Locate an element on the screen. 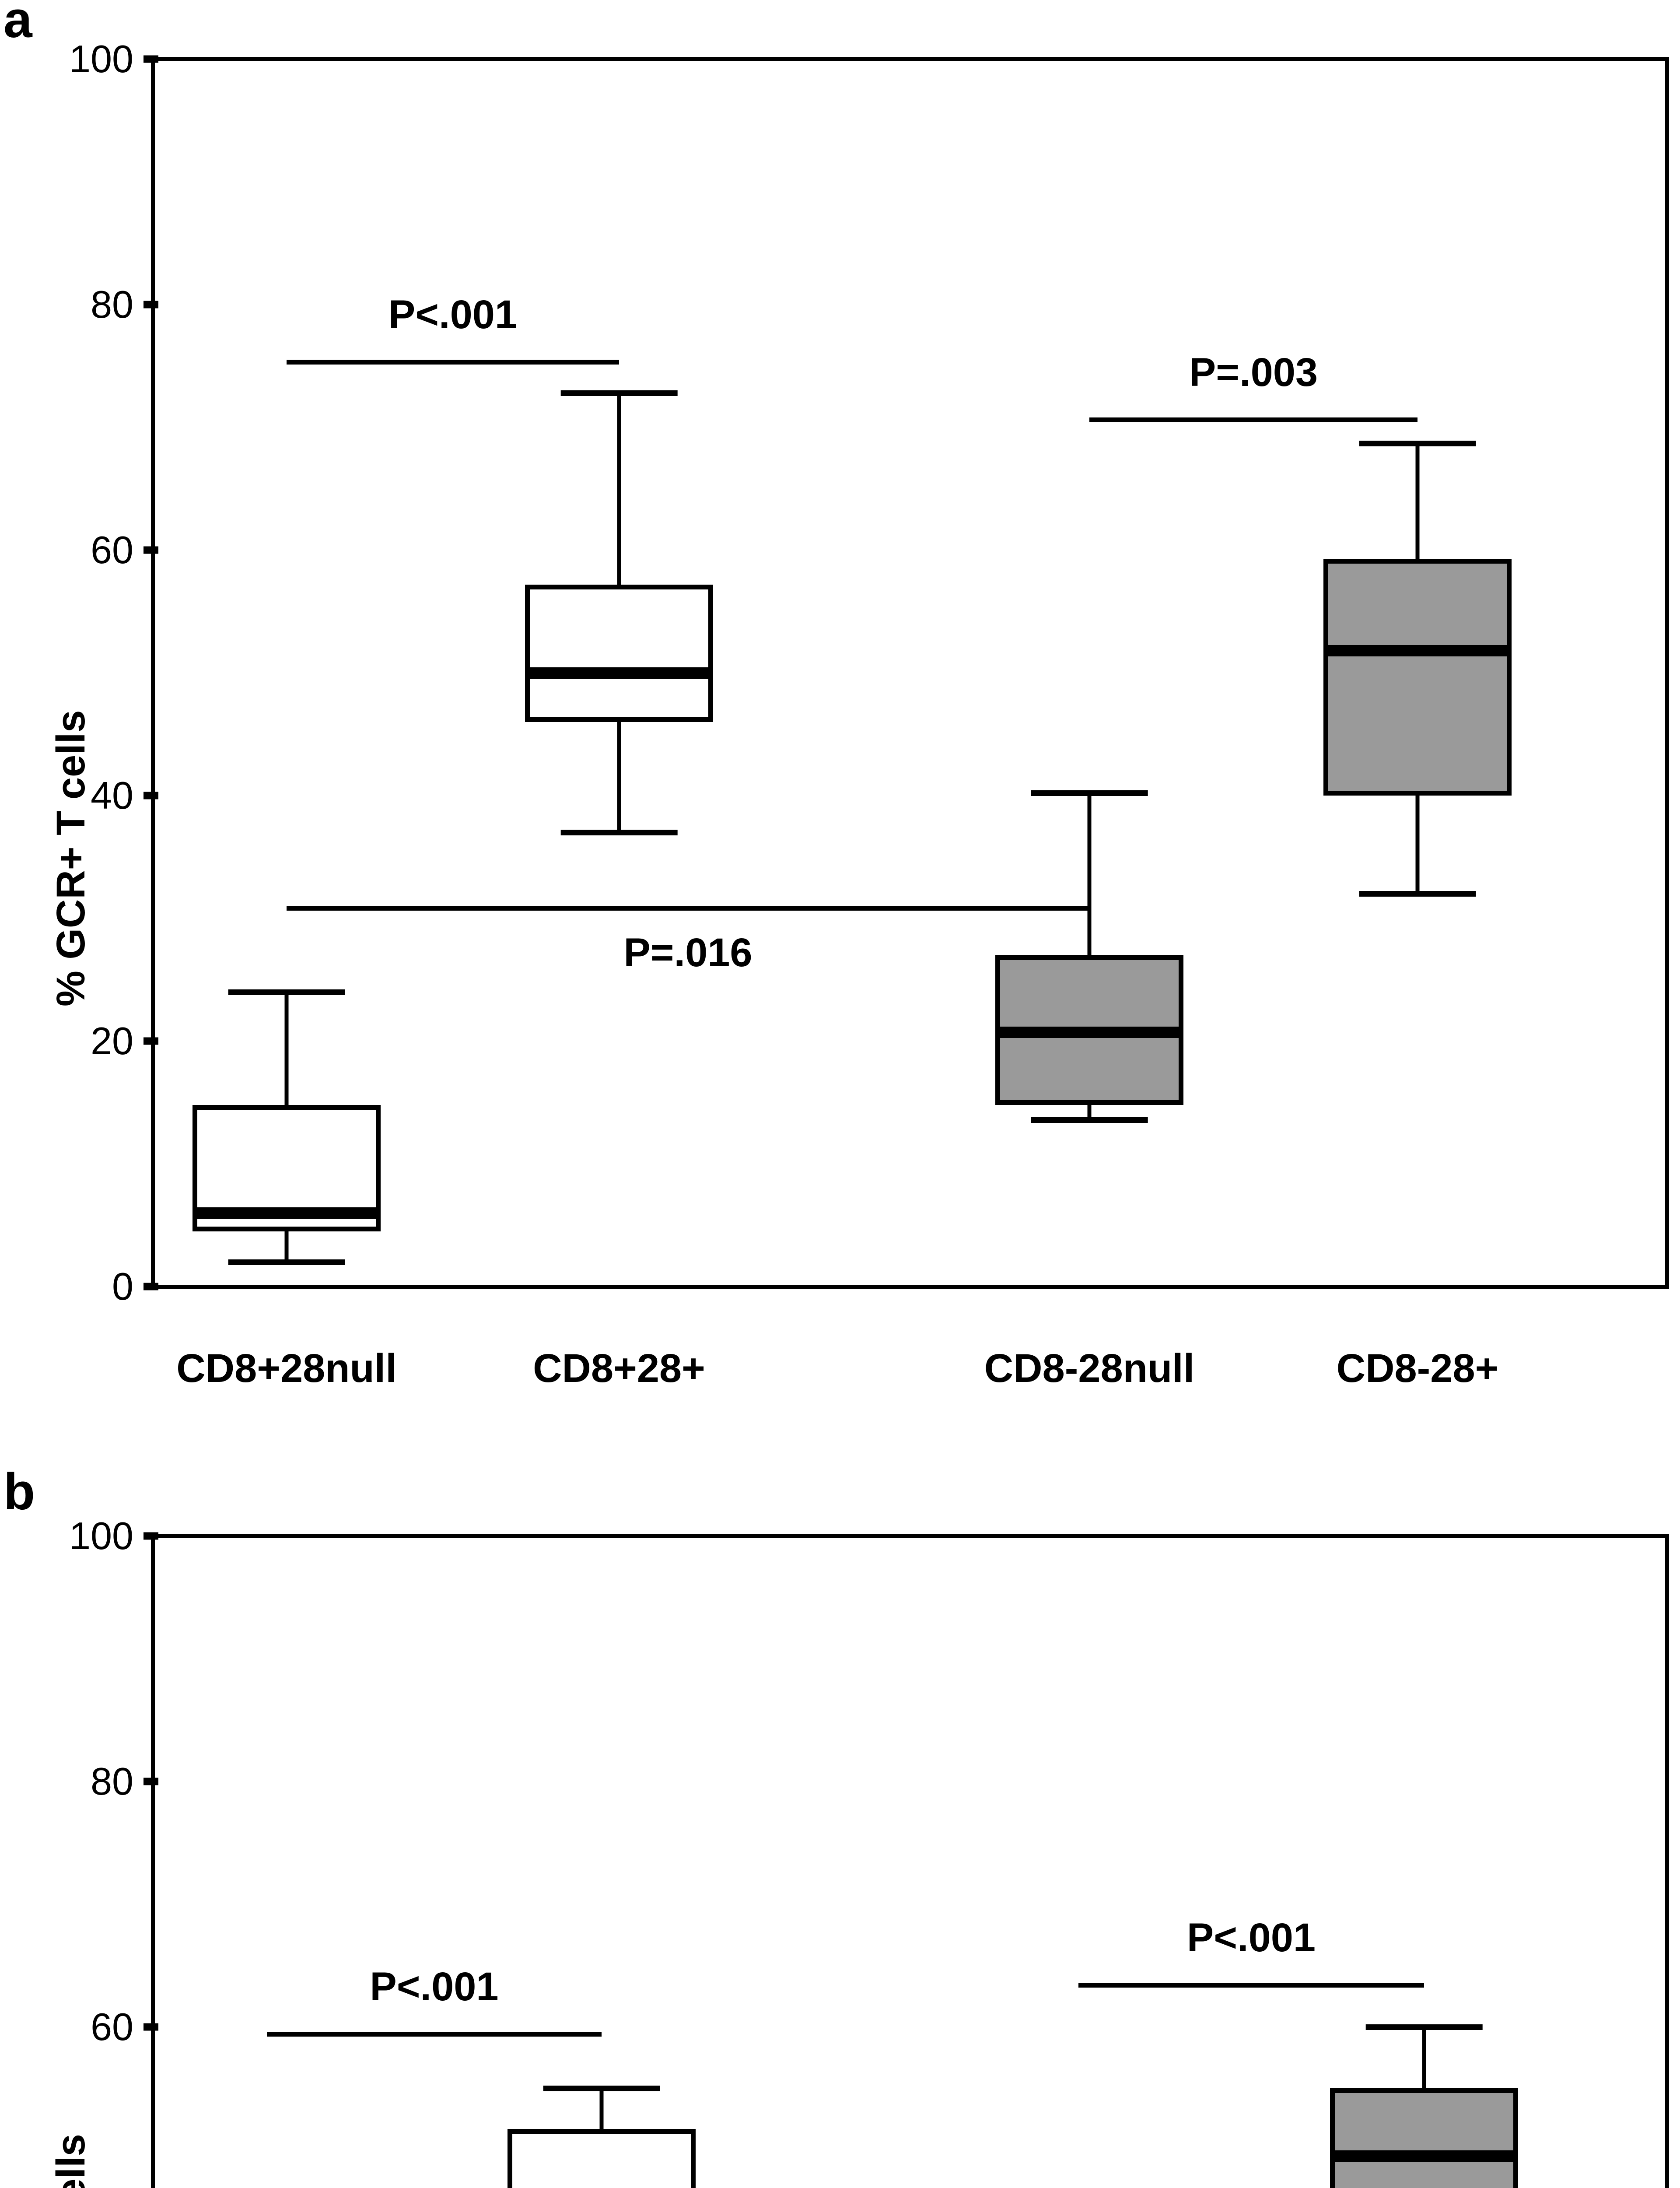 This screenshot has width=1680, height=2188. x-axis-label-CD8+28+: CD8+28+ is located at coordinates (619, 1368).